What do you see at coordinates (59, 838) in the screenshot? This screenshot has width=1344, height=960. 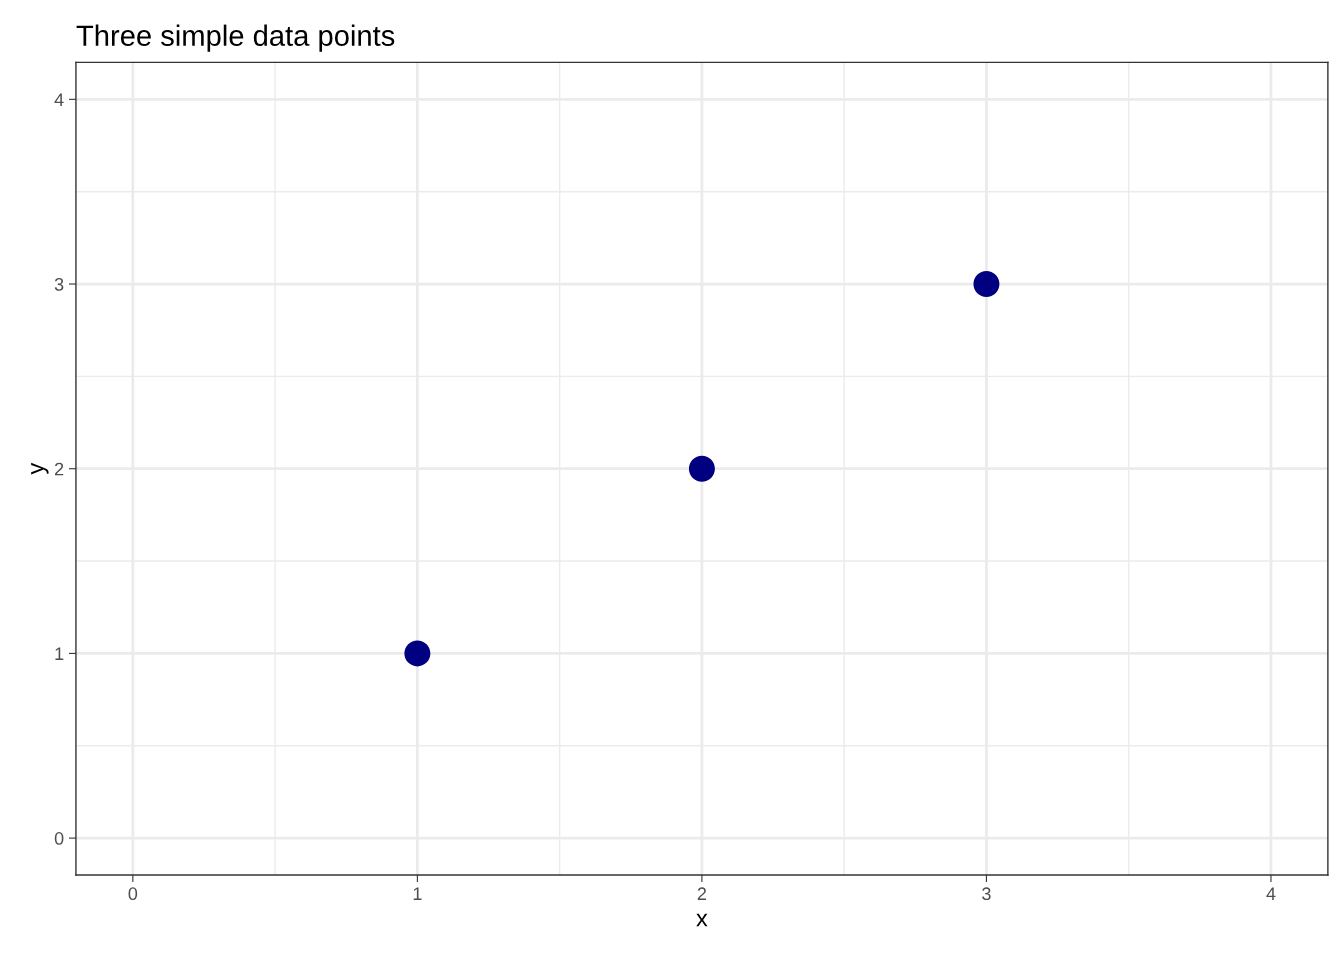 I see `y-tick-label: 0` at bounding box center [59, 838].